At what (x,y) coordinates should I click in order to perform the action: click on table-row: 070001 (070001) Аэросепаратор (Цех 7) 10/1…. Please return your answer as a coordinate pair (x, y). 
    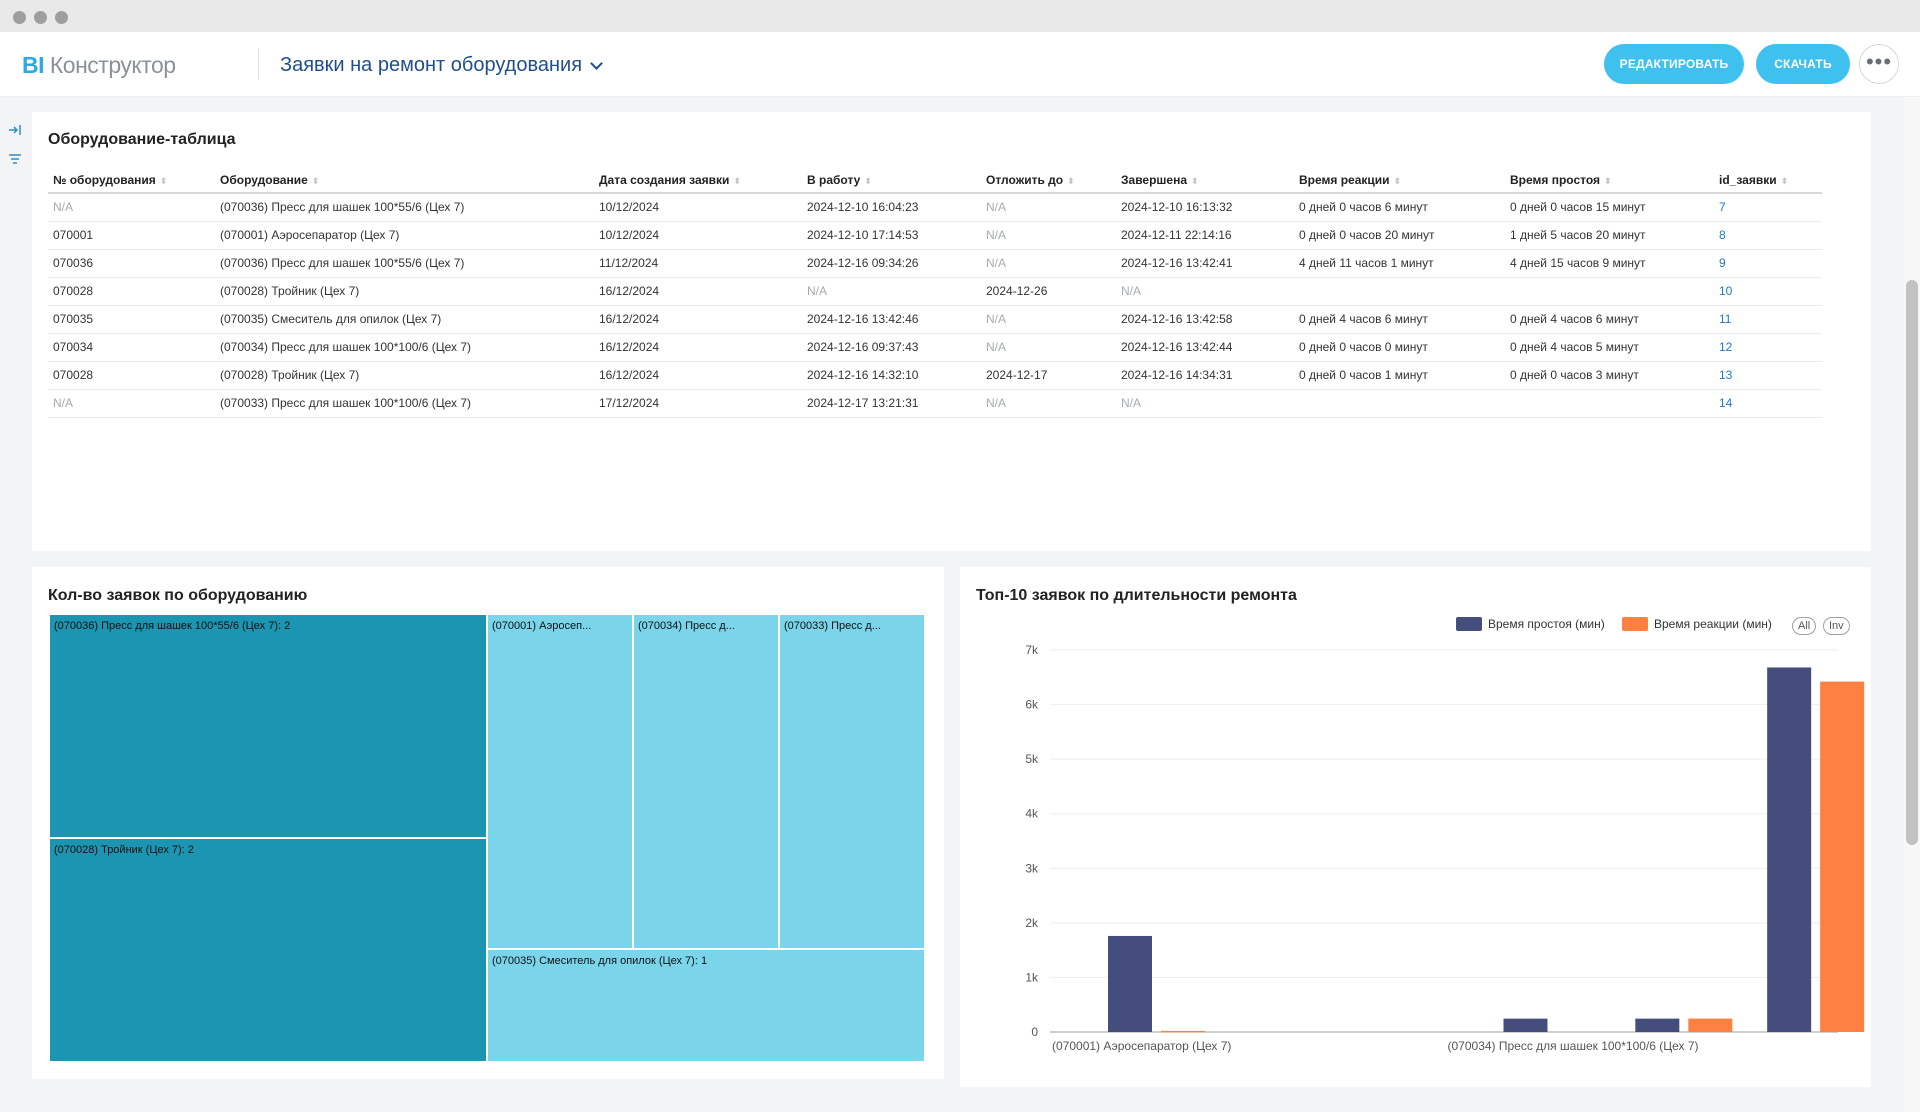
    Looking at the image, I should click on (935, 235).